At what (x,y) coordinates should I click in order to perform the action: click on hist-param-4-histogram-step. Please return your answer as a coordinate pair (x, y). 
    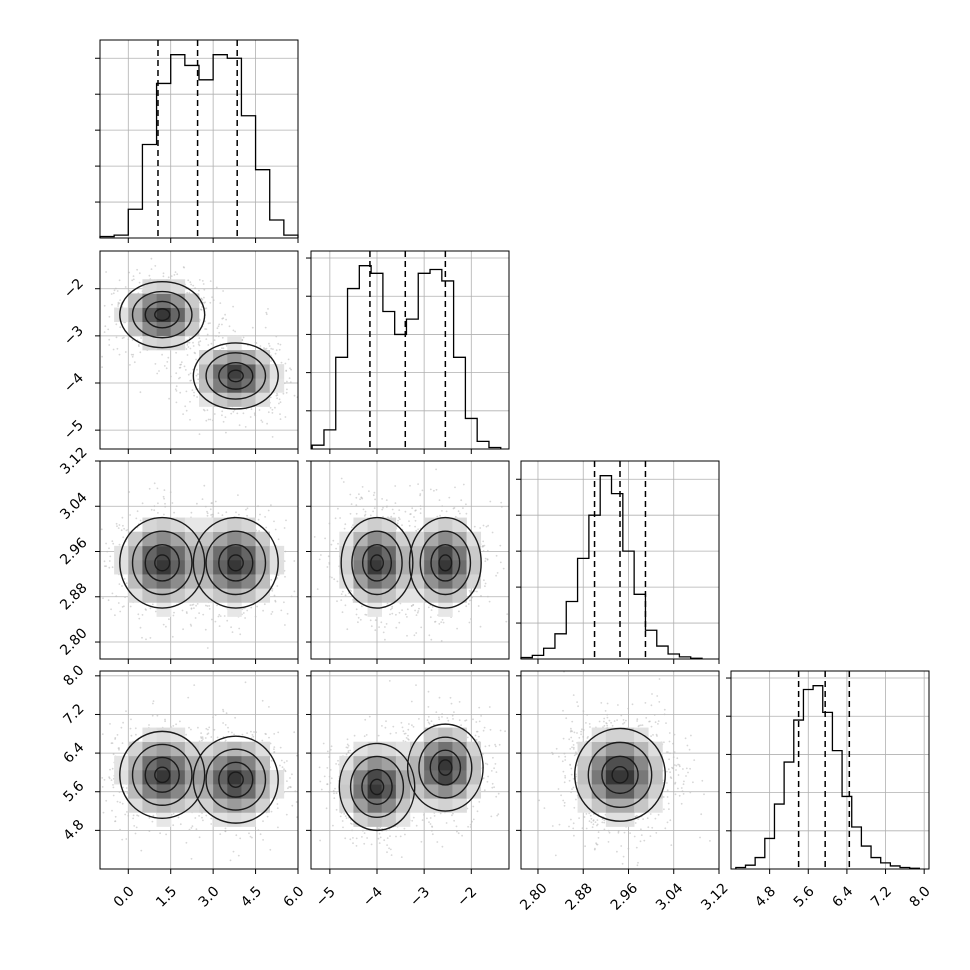
    Looking at the image, I should click on (827, 777).